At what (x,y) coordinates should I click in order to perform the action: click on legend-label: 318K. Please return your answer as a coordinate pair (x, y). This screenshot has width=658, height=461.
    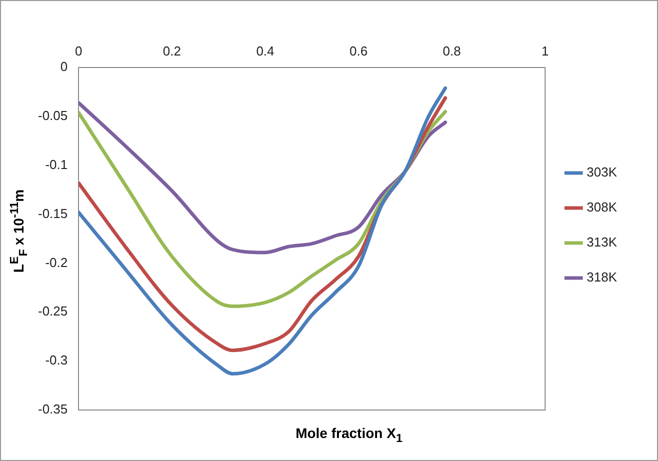
    Looking at the image, I should click on (602, 277).